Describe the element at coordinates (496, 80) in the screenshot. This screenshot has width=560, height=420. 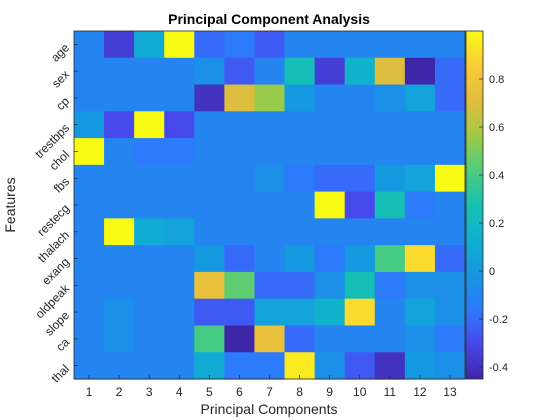
I see `colorbar-tick-label: 0.8` at that location.